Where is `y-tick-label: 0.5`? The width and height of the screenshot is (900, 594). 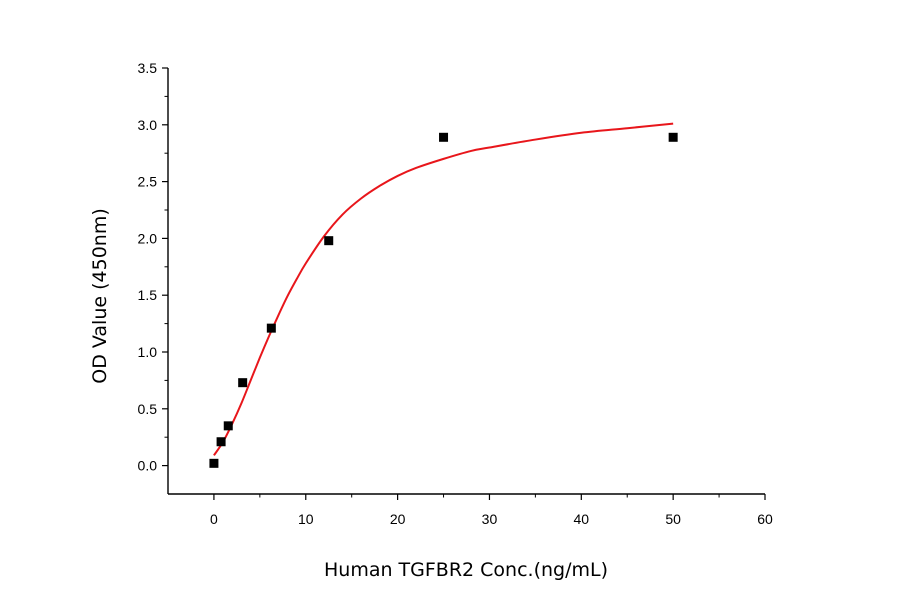
y-tick-label: 0.5 is located at coordinates (148, 409).